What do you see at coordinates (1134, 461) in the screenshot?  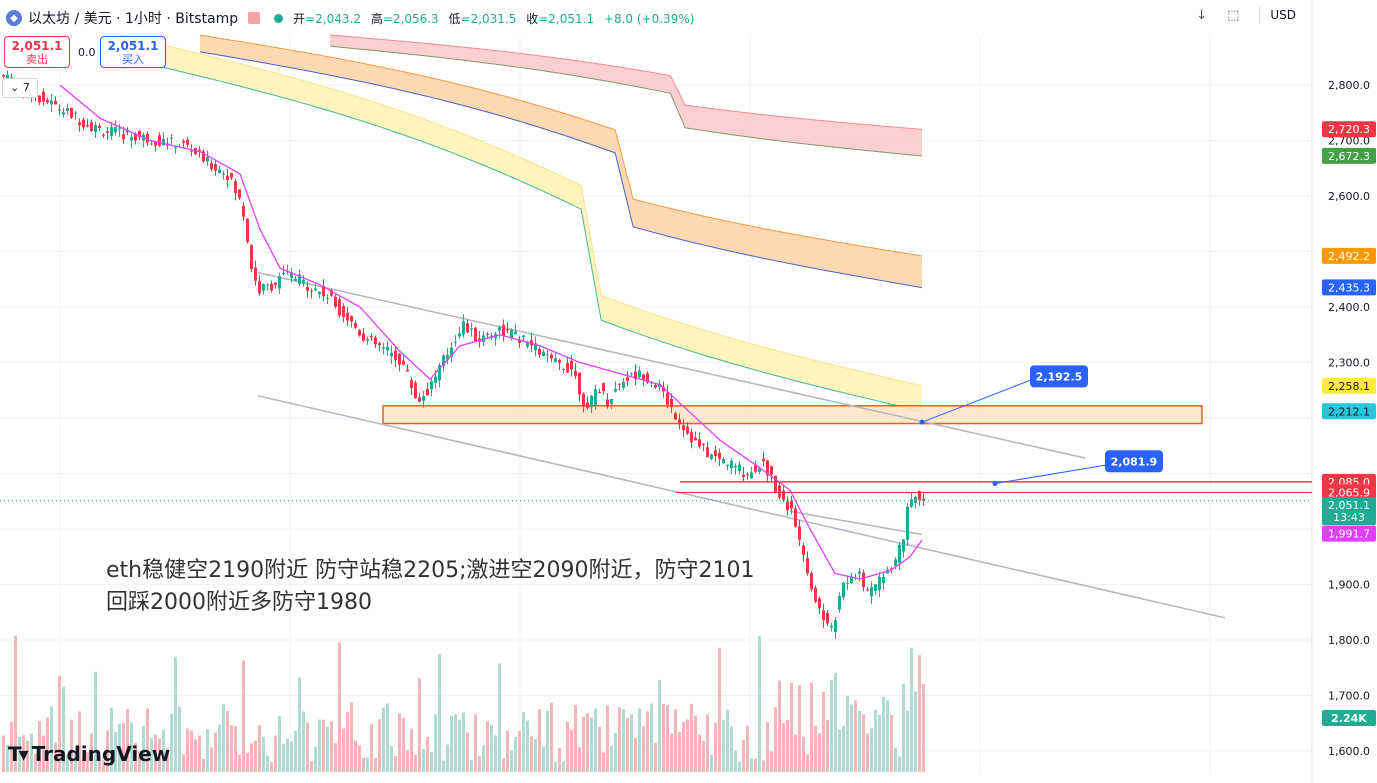 I see `callout-box` at bounding box center [1134, 461].